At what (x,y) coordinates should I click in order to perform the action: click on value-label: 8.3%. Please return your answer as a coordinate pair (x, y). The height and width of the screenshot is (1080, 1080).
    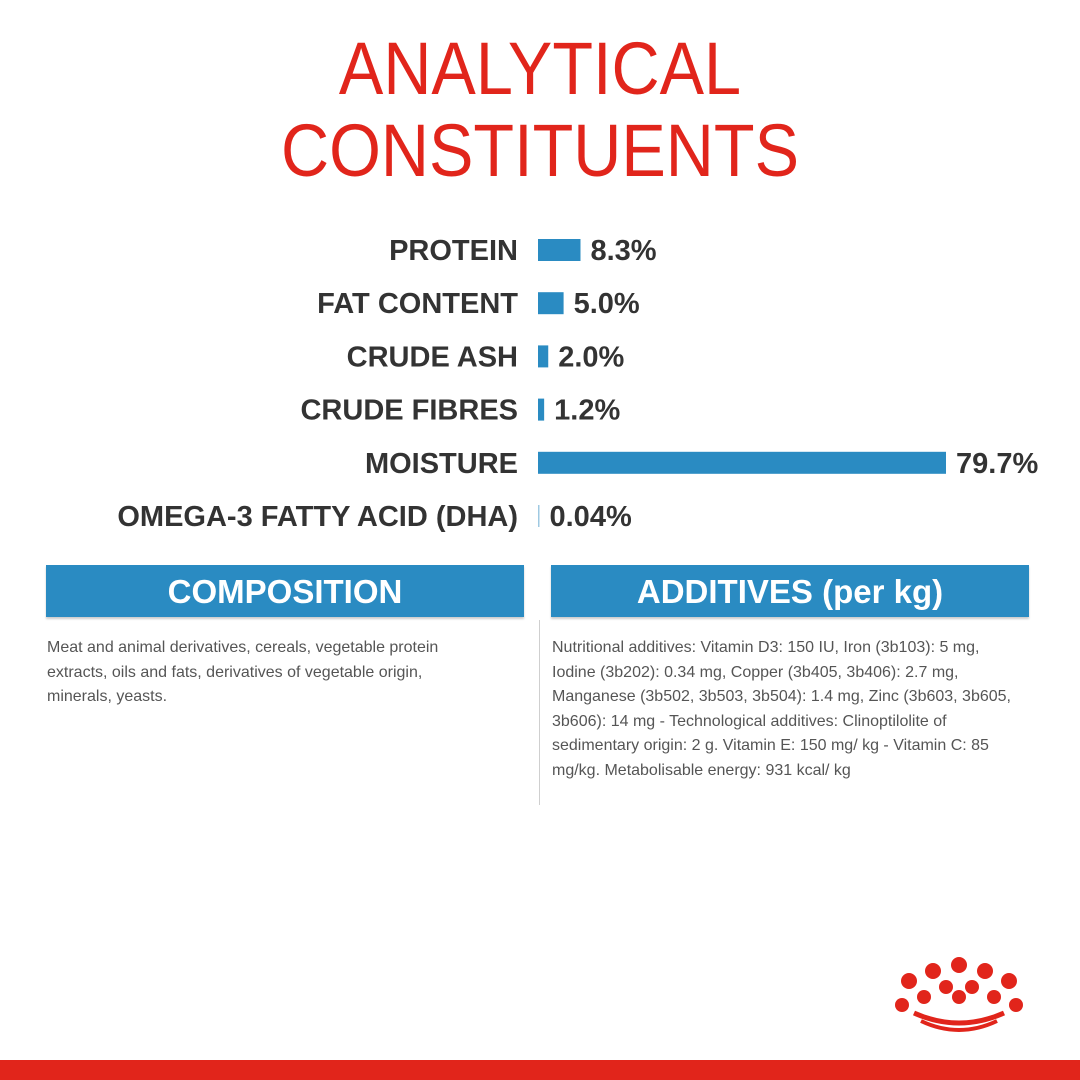
    Looking at the image, I should click on (623, 251).